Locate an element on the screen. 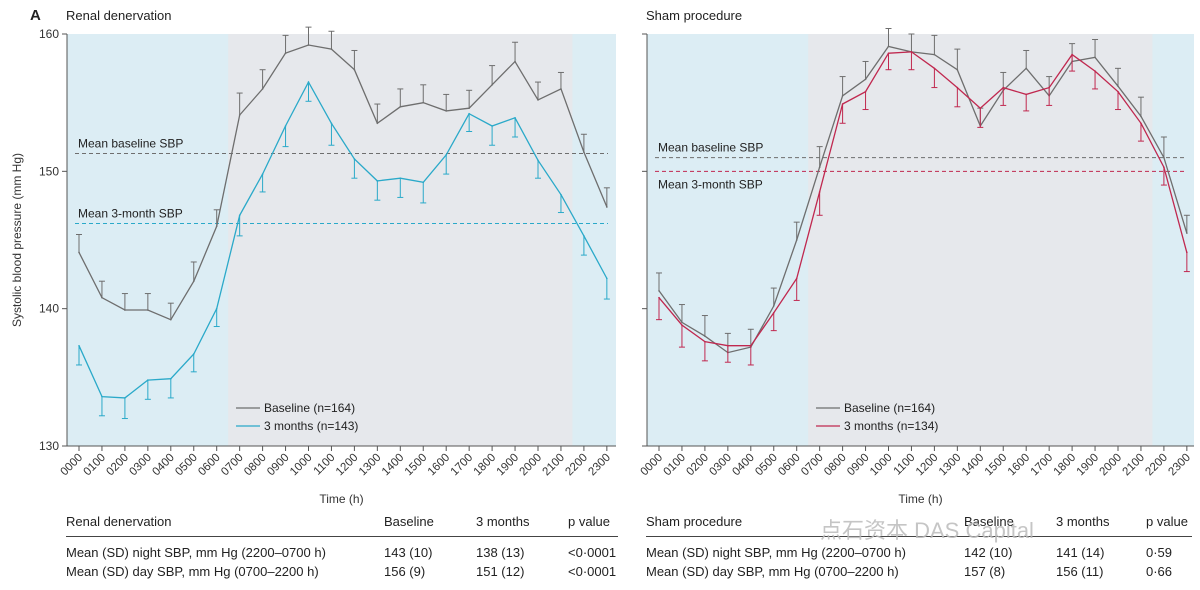  row-baseline: 142 (10) is located at coordinates (988, 552).